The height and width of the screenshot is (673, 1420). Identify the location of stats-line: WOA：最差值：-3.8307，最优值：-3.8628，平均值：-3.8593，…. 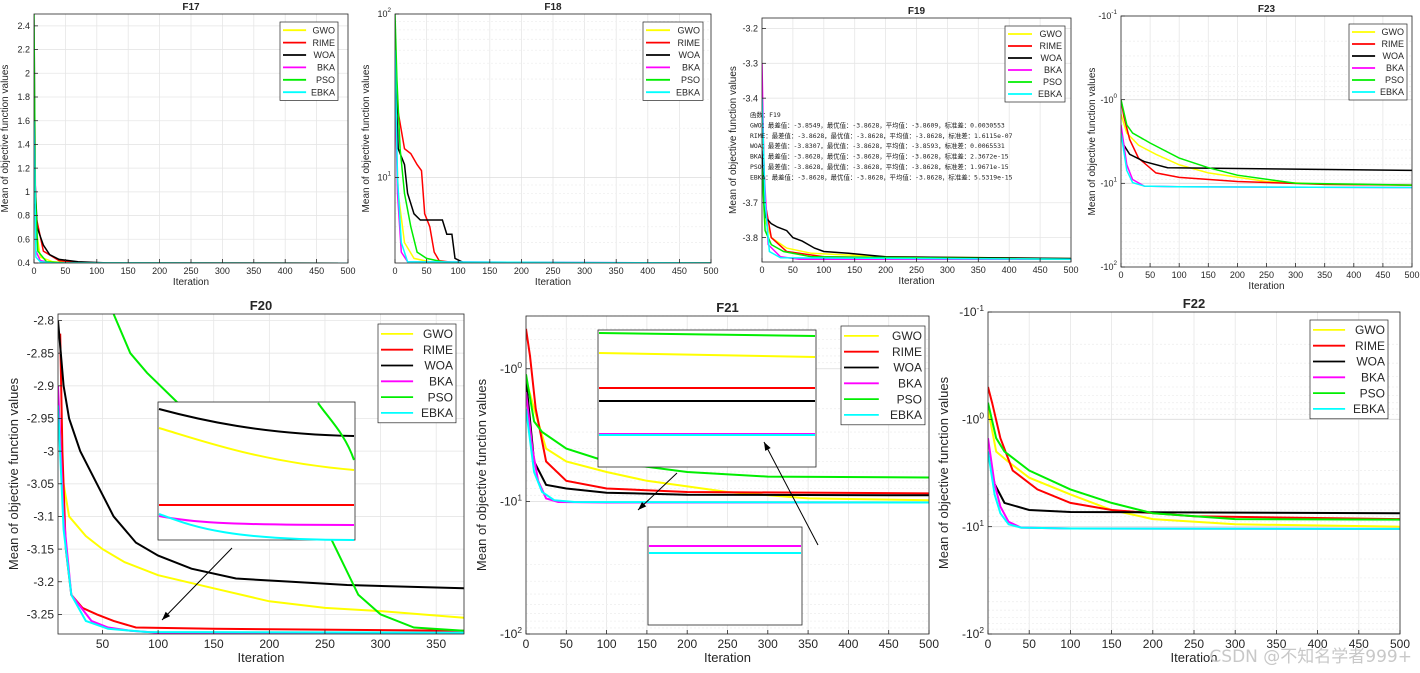
(877, 145).